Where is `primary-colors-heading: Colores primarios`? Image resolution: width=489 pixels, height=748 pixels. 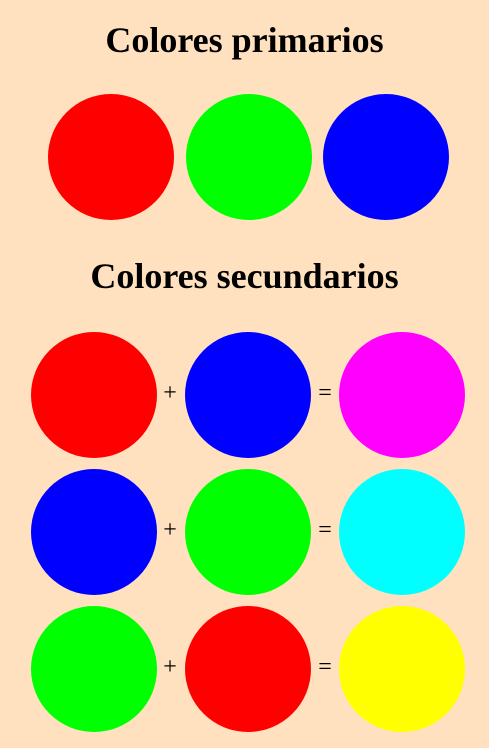
primary-colors-heading: Colores primarios is located at coordinates (244, 40).